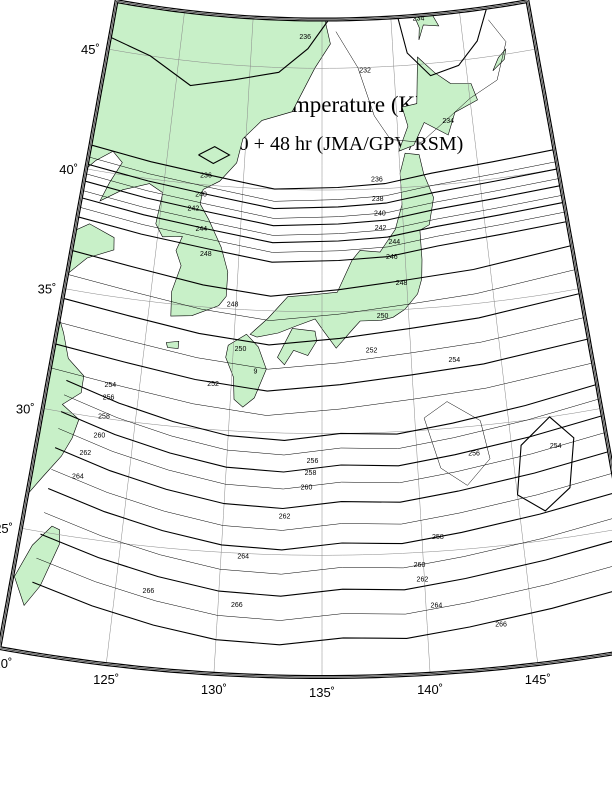 This screenshot has height=792, width=612. What do you see at coordinates (256, 372) in the screenshot?
I see `contour-label: 9` at bounding box center [256, 372].